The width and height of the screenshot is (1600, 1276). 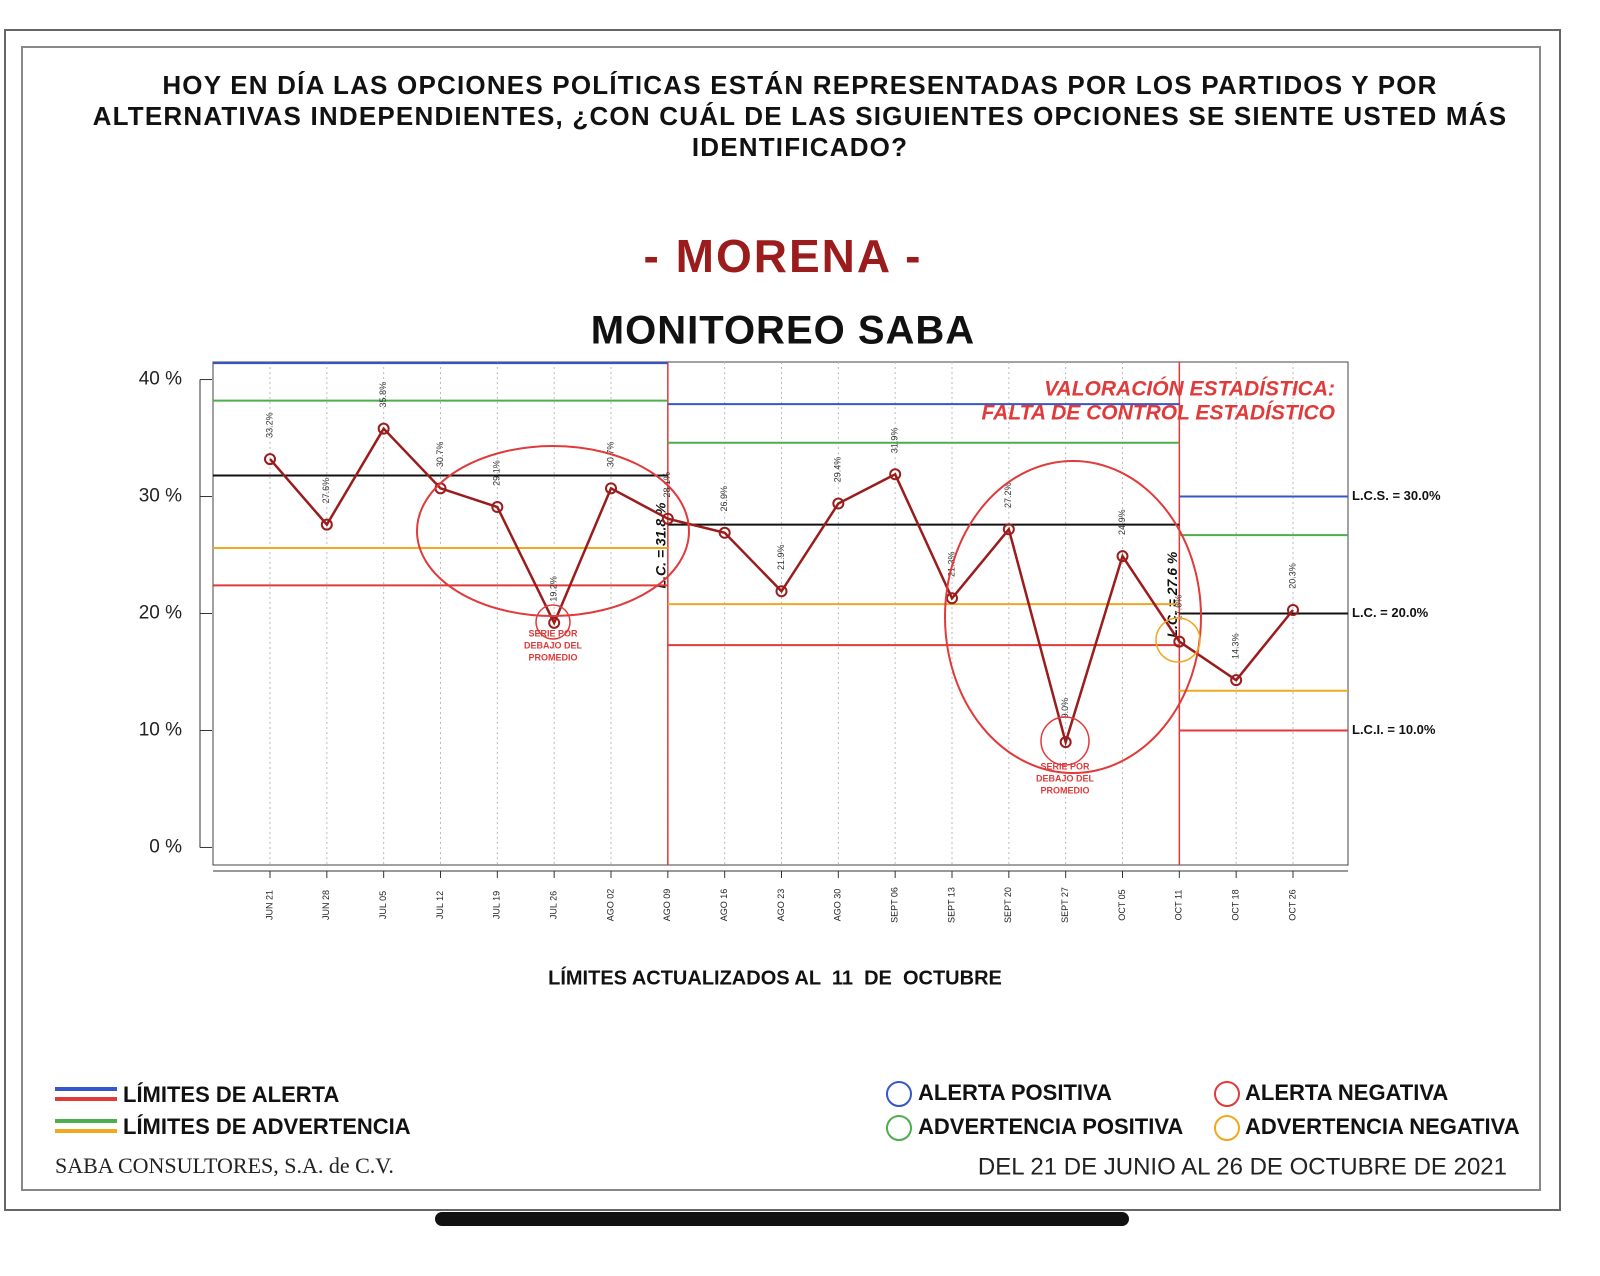 I want to click on chart-title: MONITOREO SABA, so click(x=783, y=331).